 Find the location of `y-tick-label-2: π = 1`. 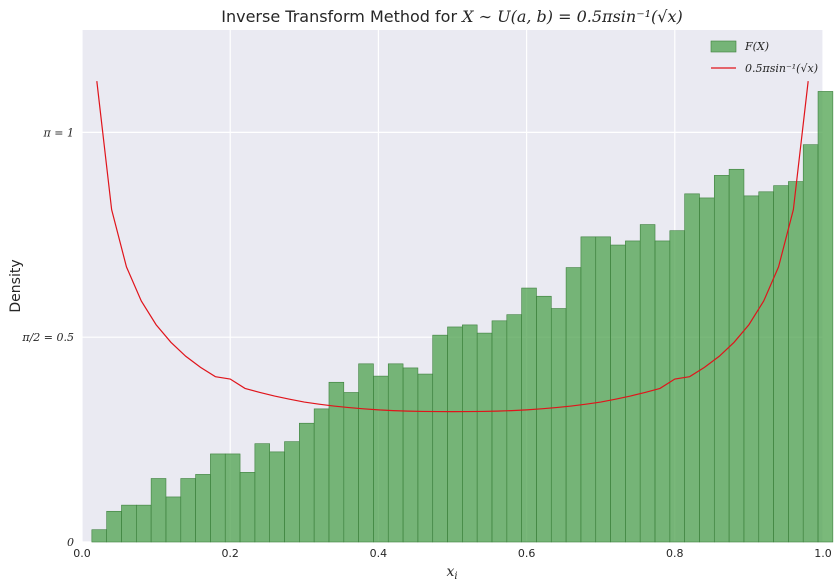

y-tick-label-2: π = 1 is located at coordinates (58, 132).